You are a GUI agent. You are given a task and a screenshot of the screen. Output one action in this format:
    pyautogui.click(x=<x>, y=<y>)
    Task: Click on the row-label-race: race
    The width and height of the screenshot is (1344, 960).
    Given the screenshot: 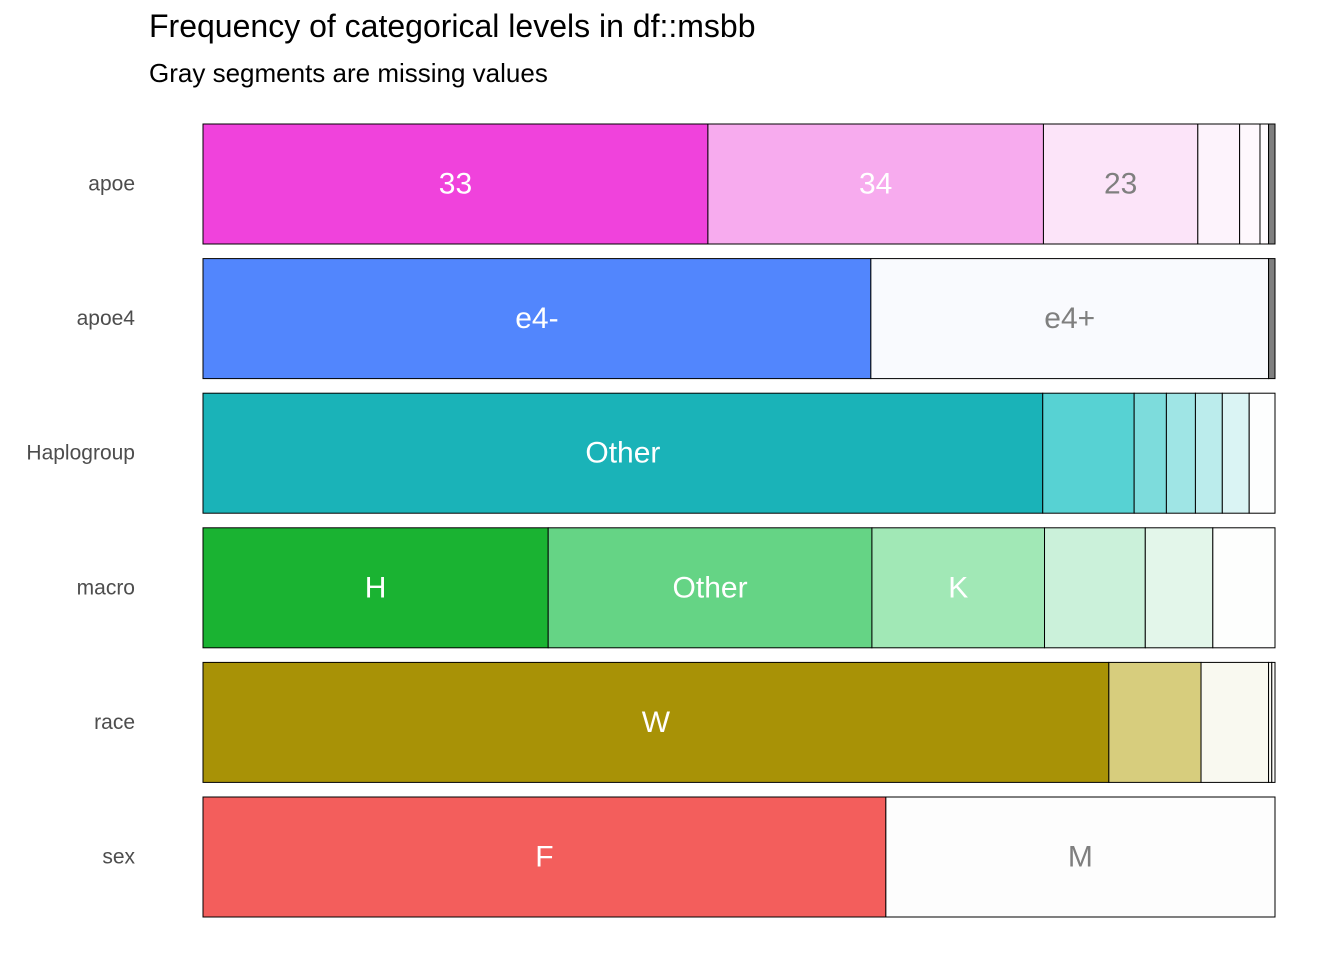 What is the action you would take?
    pyautogui.click(x=114, y=722)
    